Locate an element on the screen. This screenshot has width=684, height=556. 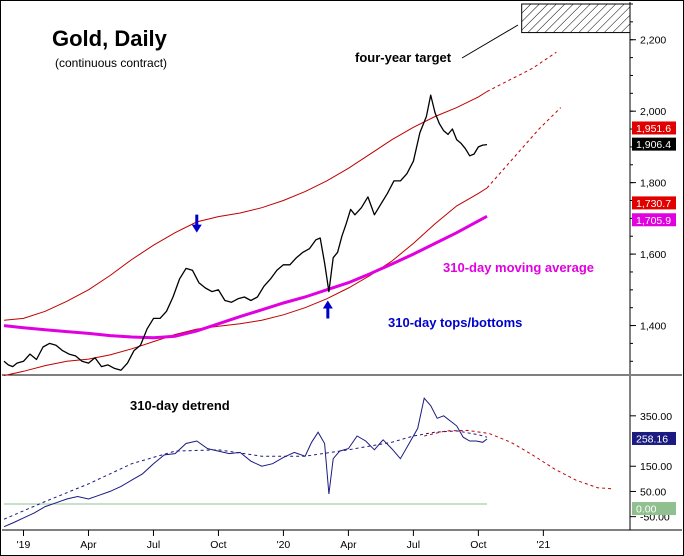
detrend-last-value-tag: 258.16 is located at coordinates (652, 439).